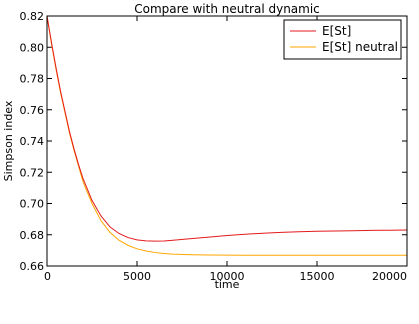  I want to click on y-tick-label: 0.80, so click(32, 47).